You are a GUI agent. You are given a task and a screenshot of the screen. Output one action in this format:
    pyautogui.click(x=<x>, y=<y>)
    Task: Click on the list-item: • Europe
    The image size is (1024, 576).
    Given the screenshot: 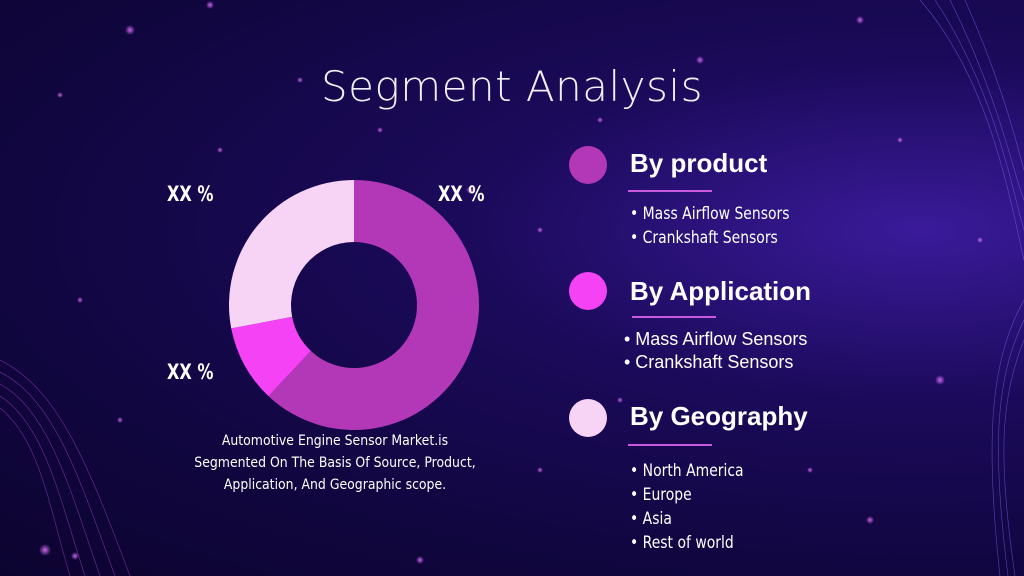 What is the action you would take?
    pyautogui.click(x=661, y=495)
    